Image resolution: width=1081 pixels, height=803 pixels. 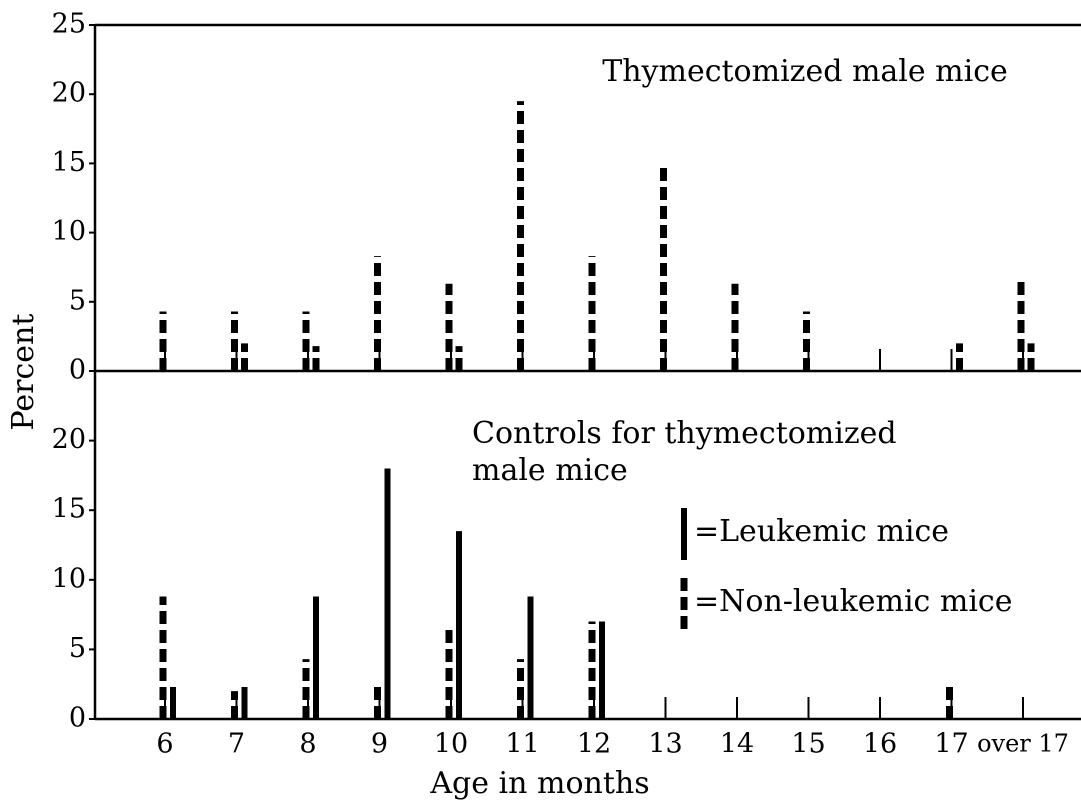 What do you see at coordinates (853, 601) in the screenshot?
I see `legend-label: =Non-leukemic mice` at bounding box center [853, 601].